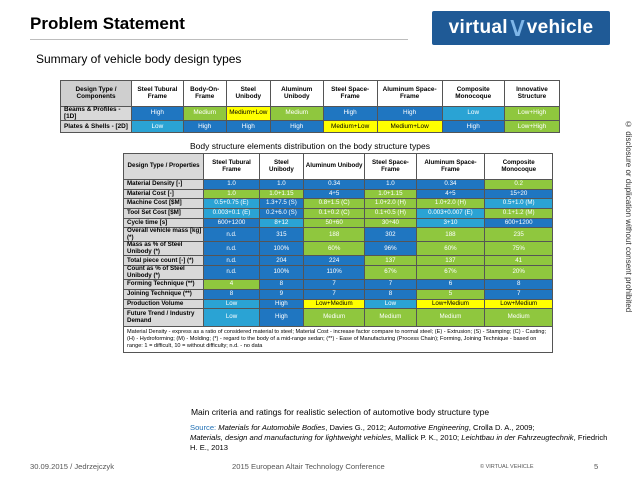 This screenshot has height=479, width=638. I want to click on table-cell: 0.1+0.2 (C), so click(334, 213).